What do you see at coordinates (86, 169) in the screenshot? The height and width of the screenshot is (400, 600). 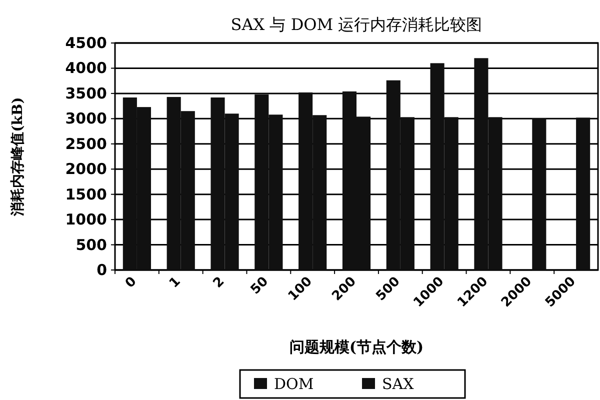 I see `y-tick-label: 2000` at bounding box center [86, 169].